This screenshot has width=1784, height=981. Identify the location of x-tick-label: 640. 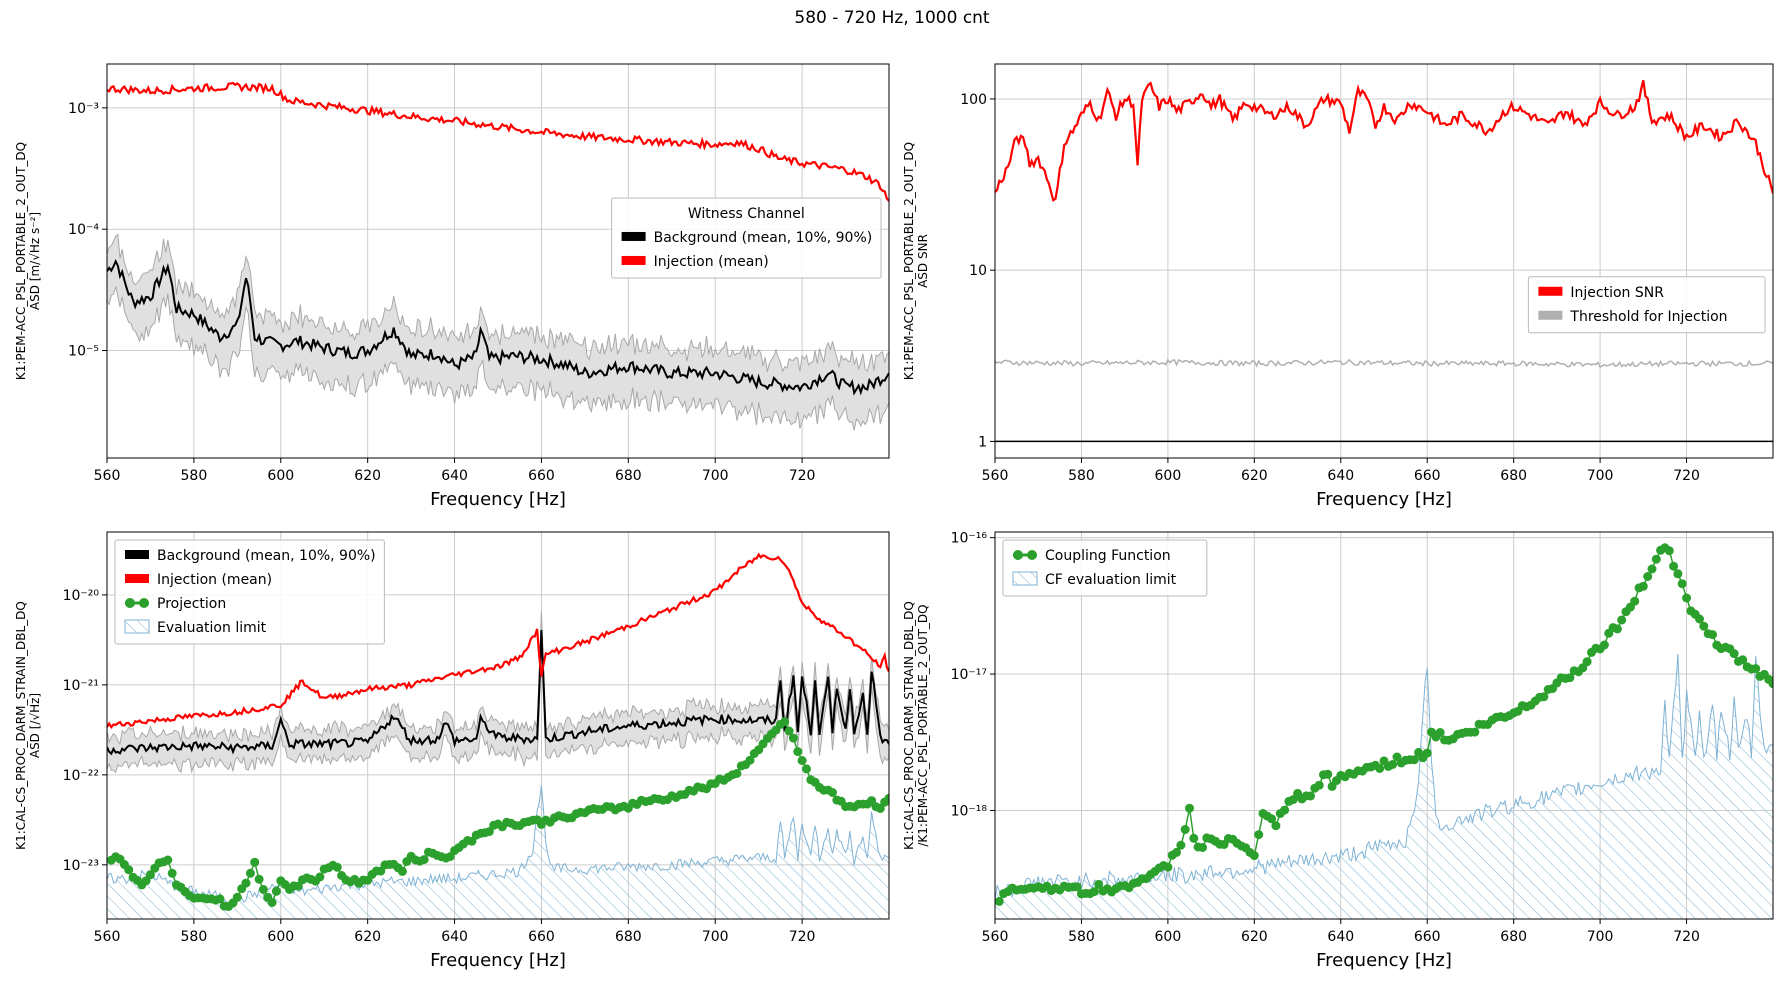
(1340, 476).